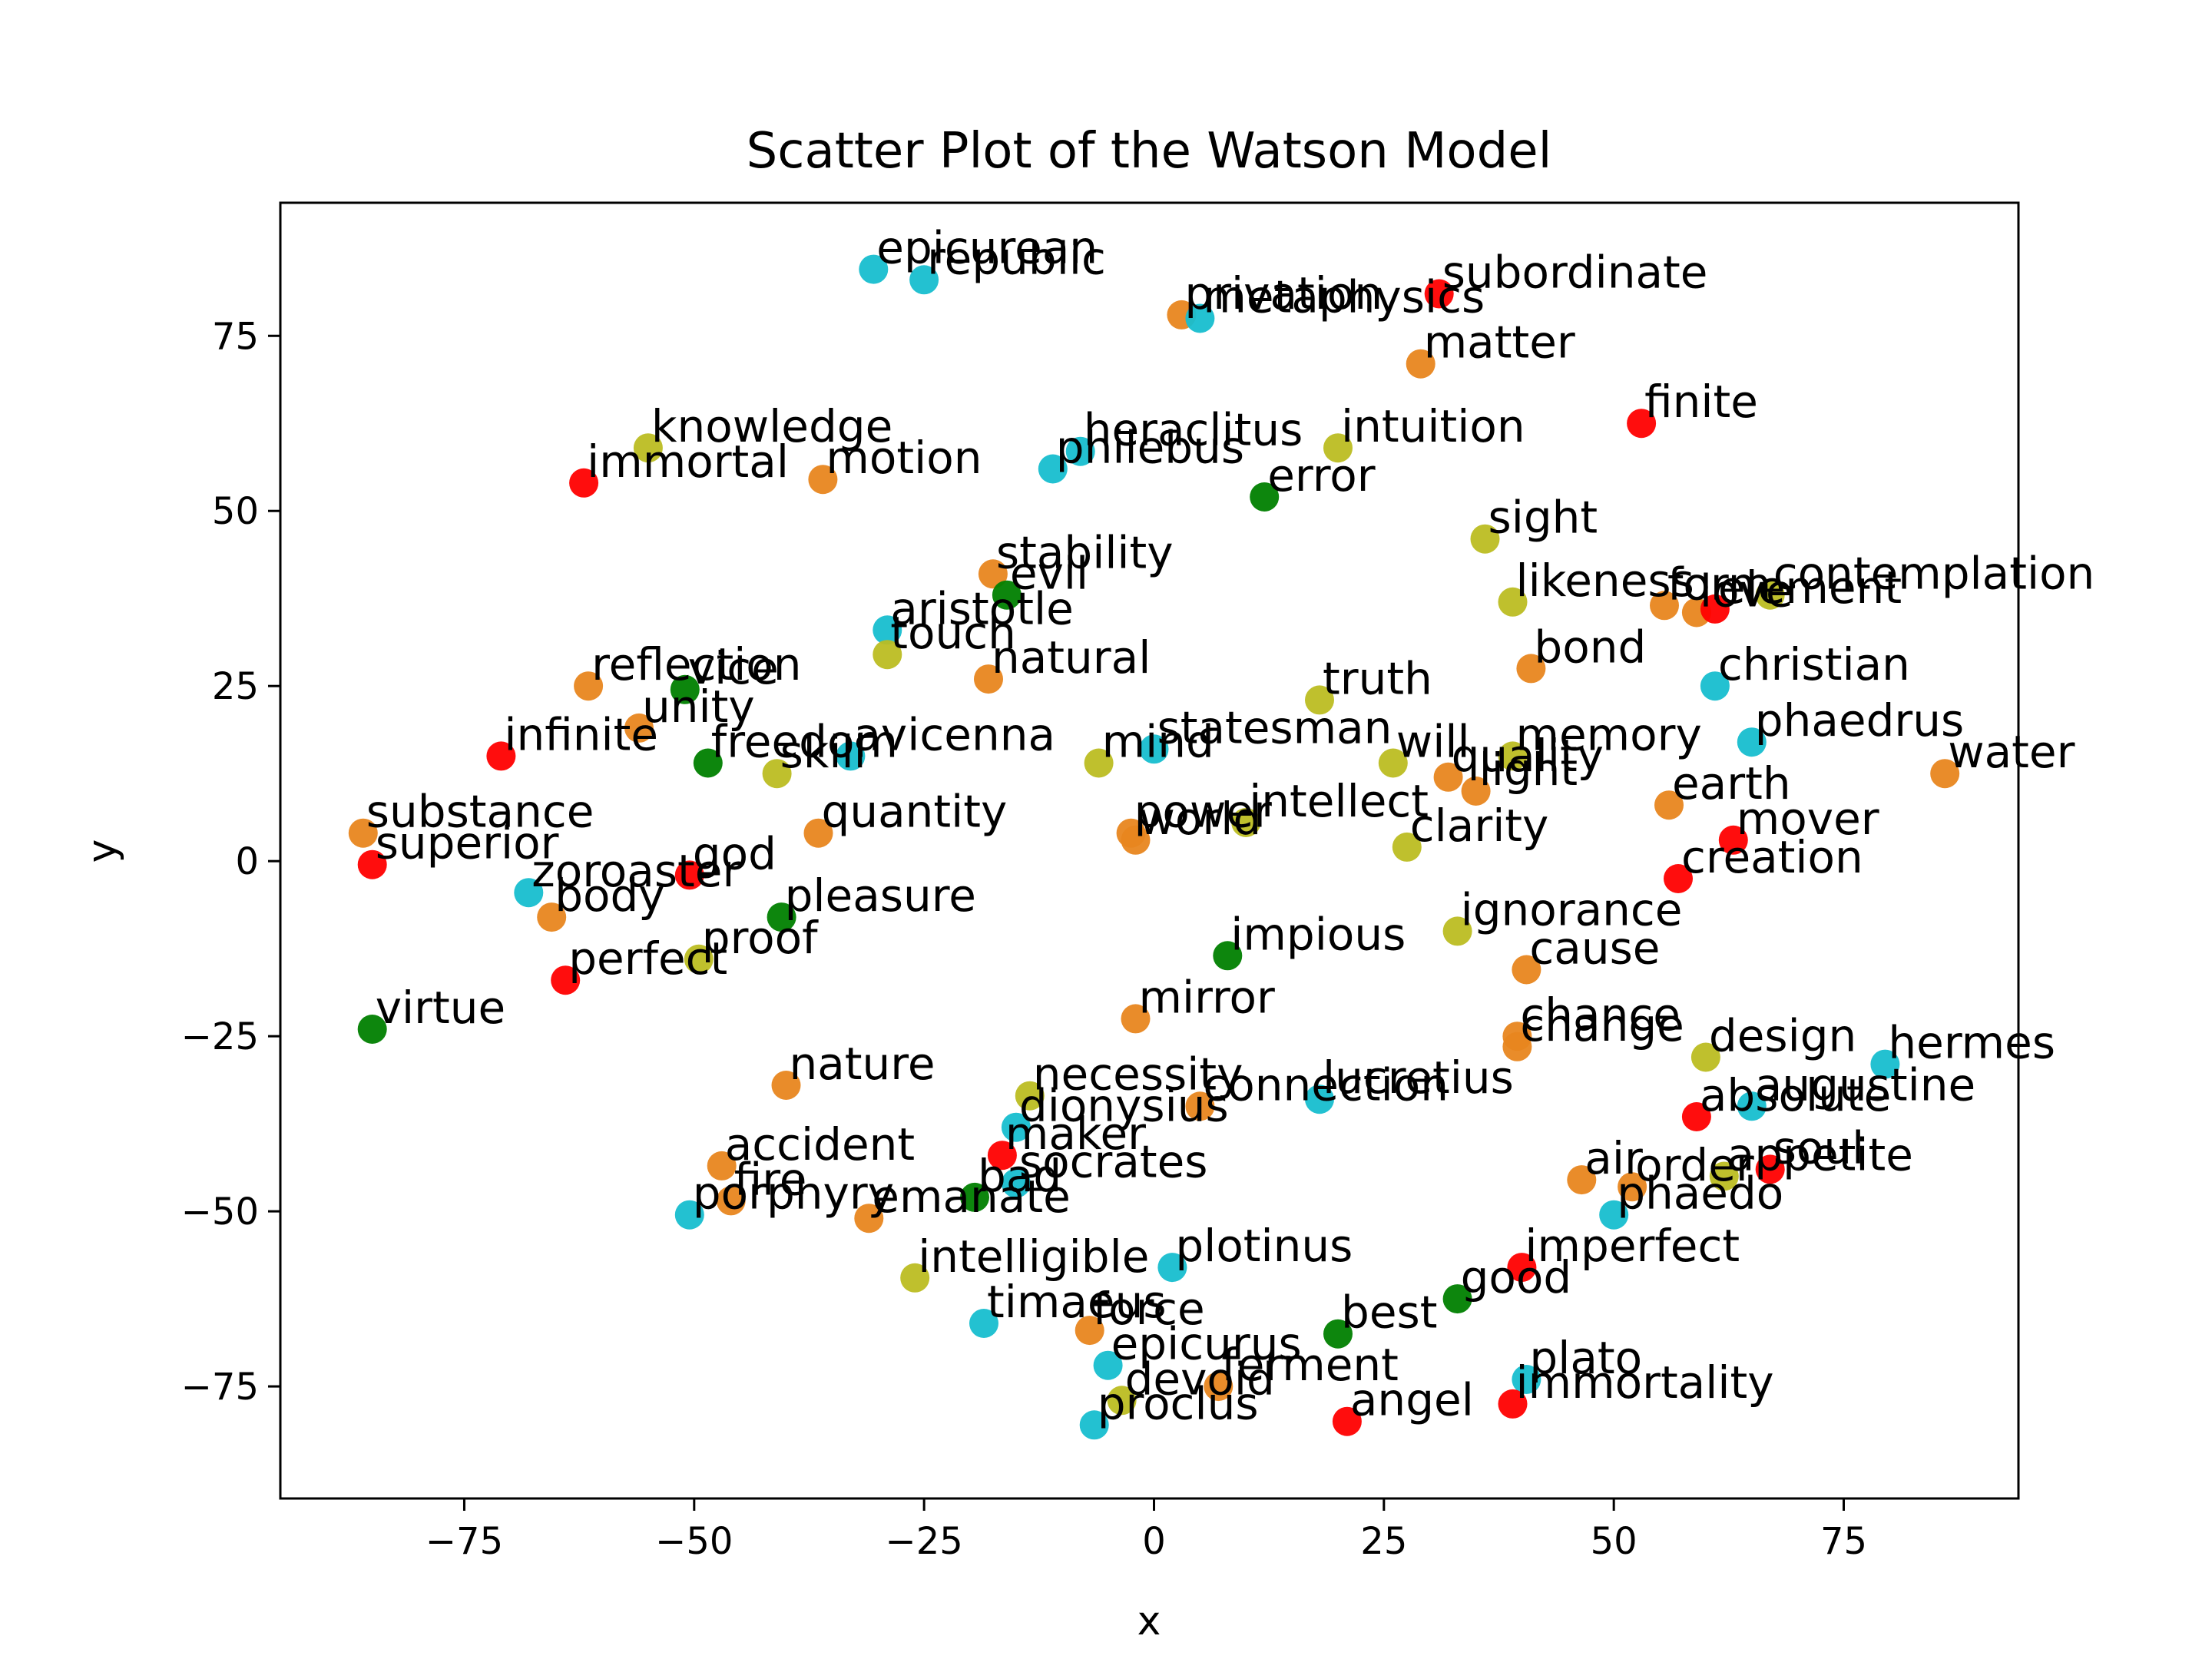 This screenshot has width=2212, height=1659. Describe the element at coordinates (1154, 1541) in the screenshot. I see `x-tick-label: 0` at that location.